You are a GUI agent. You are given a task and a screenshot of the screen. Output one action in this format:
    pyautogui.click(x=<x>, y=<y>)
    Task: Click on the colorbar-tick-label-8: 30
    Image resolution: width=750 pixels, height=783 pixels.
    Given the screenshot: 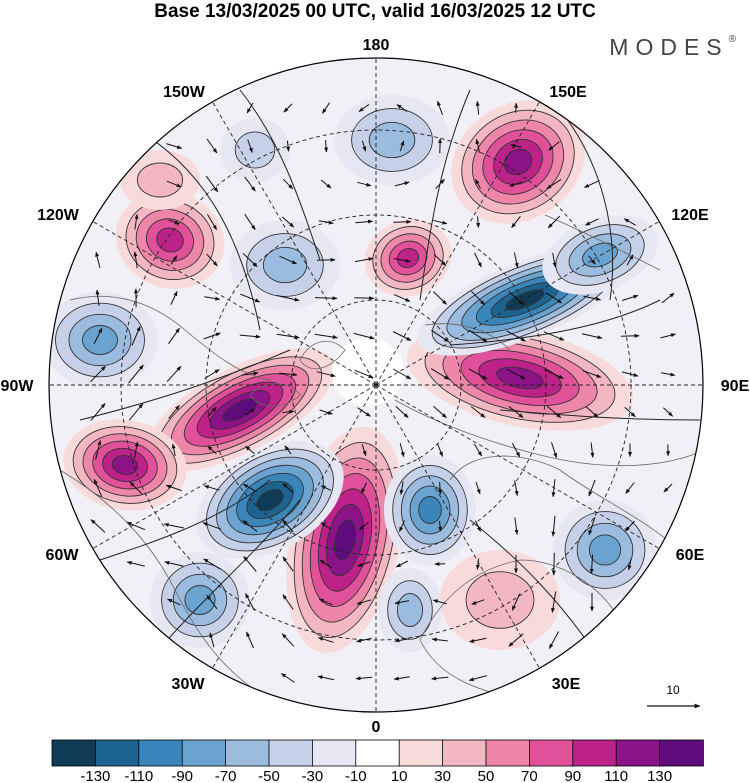 What is the action you would take?
    pyautogui.click(x=442, y=775)
    